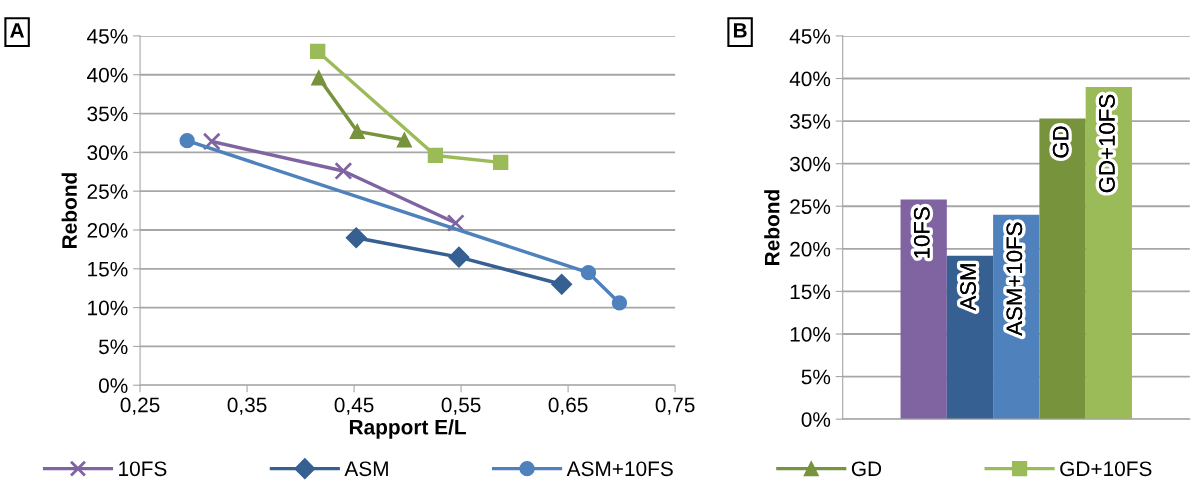 This screenshot has width=1197, height=499. Describe the element at coordinates (143, 469) in the screenshot. I see `legend-label: 10FS` at that location.